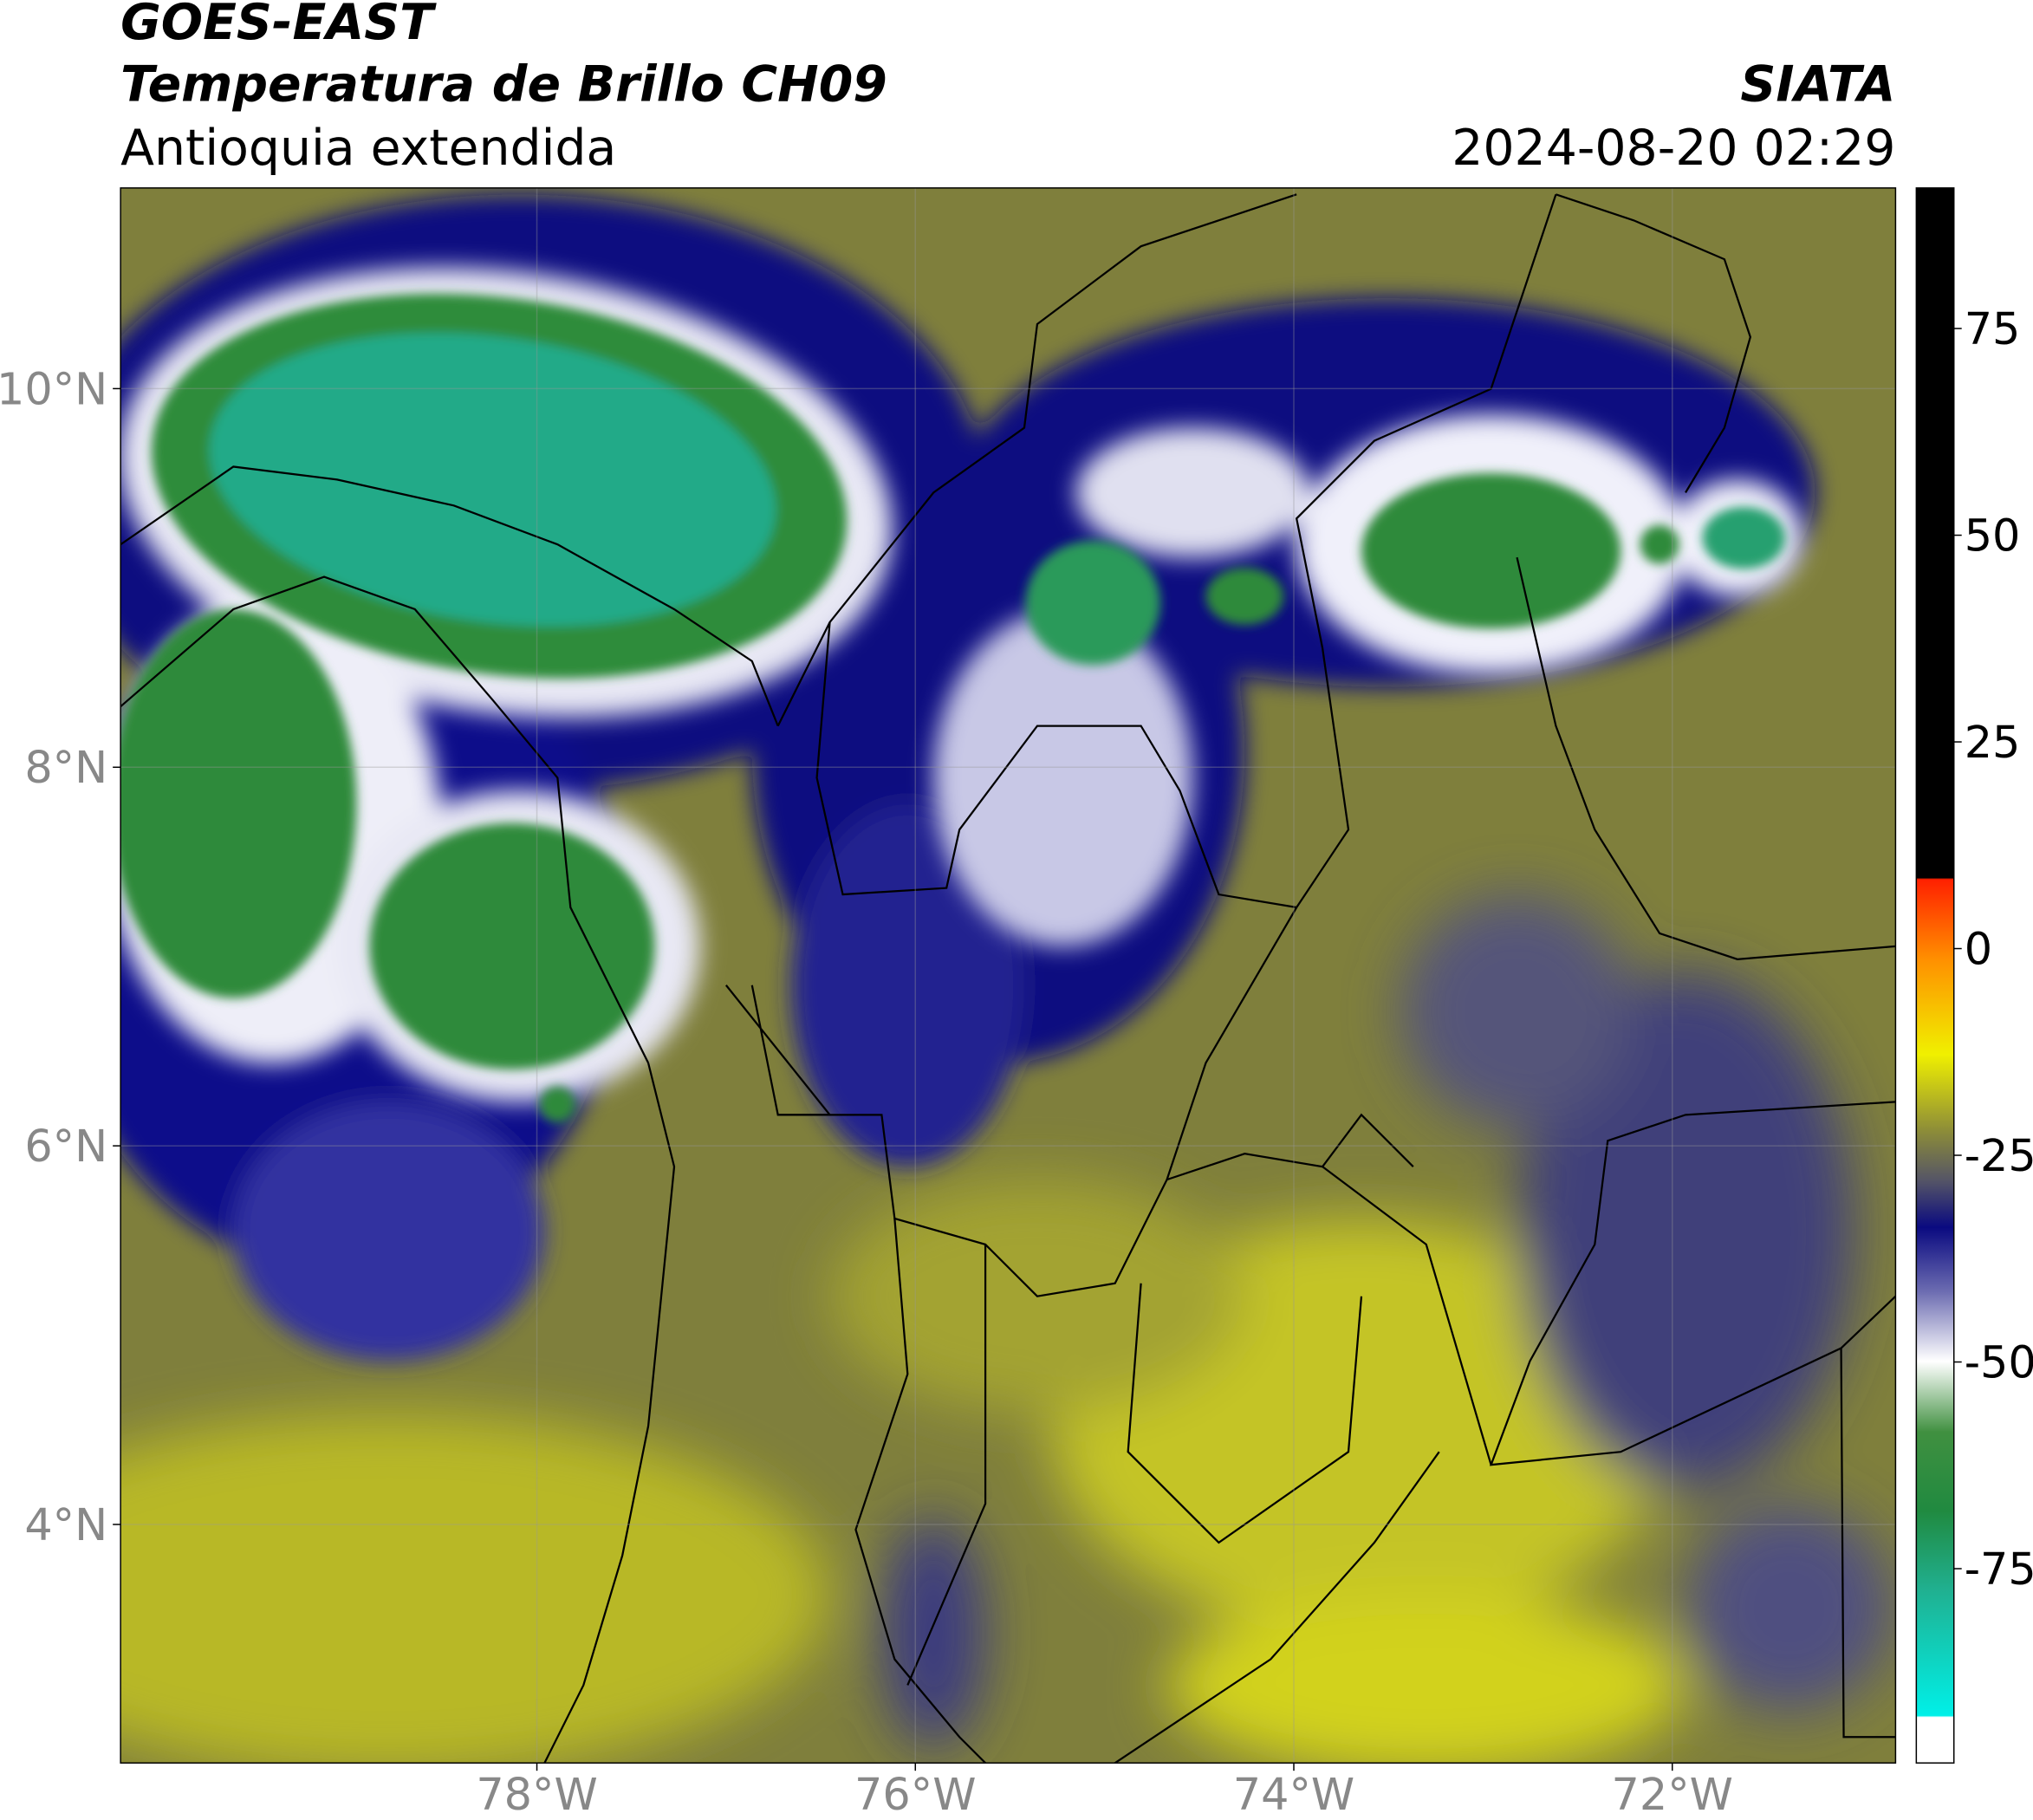 This screenshot has height=1820, width=2033. I want to click on y-tick-label: 6°N, so click(65, 1146).